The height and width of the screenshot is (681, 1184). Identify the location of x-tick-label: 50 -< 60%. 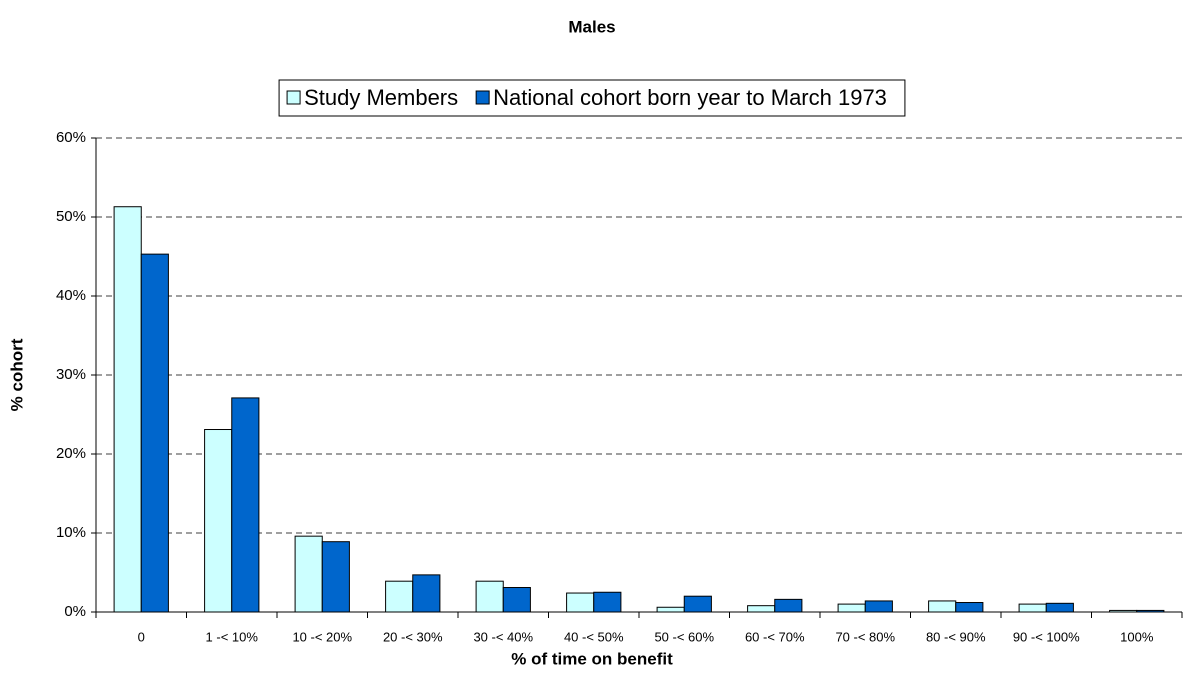
(684, 636).